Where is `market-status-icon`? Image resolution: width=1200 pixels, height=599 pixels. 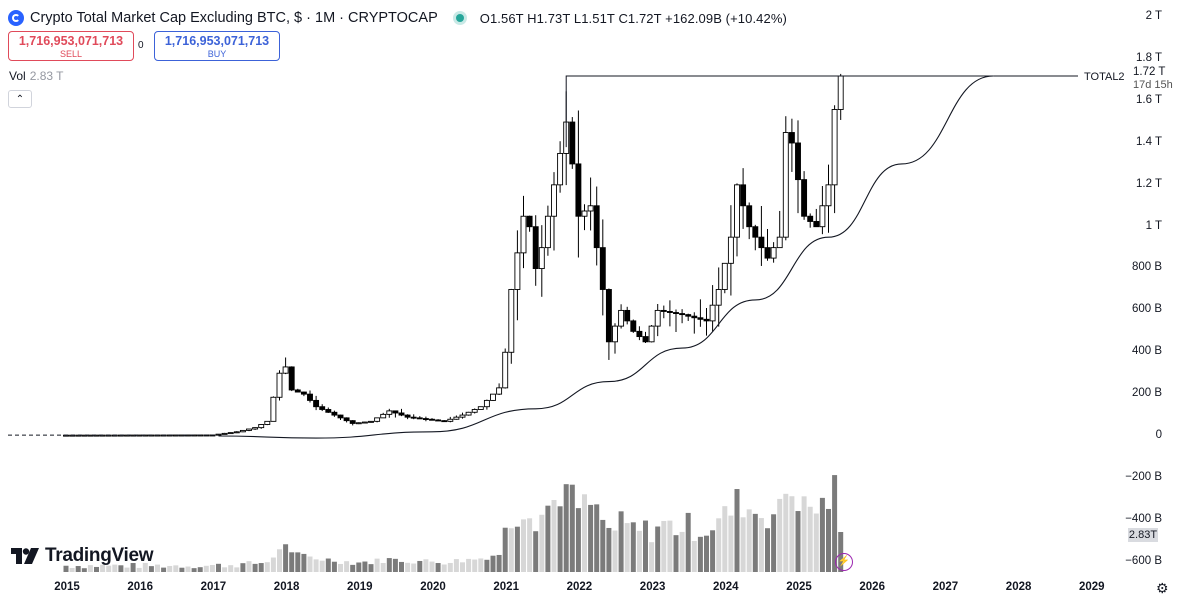
market-status-icon is located at coordinates (459, 18).